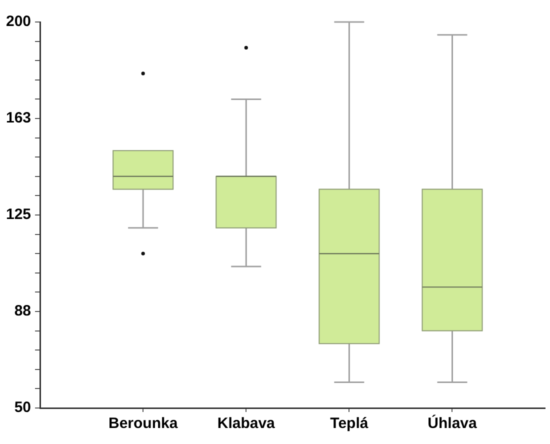 This screenshot has height=444, width=550. I want to click on y-tick-label: 88, so click(23, 311).